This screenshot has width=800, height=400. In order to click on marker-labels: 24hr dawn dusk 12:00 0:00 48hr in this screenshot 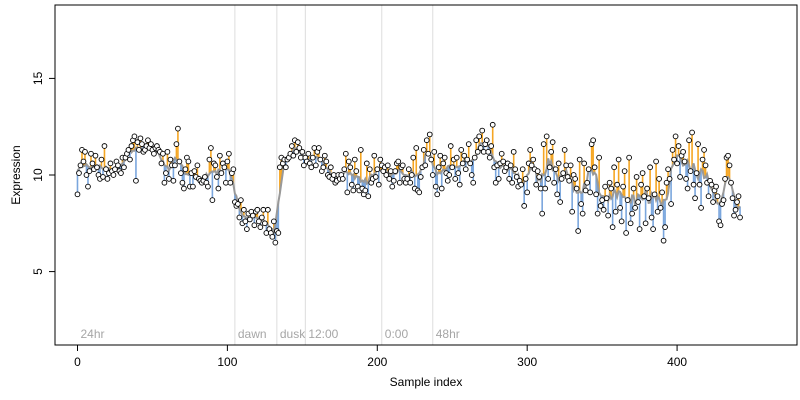, I will do `click(269, 334)`.